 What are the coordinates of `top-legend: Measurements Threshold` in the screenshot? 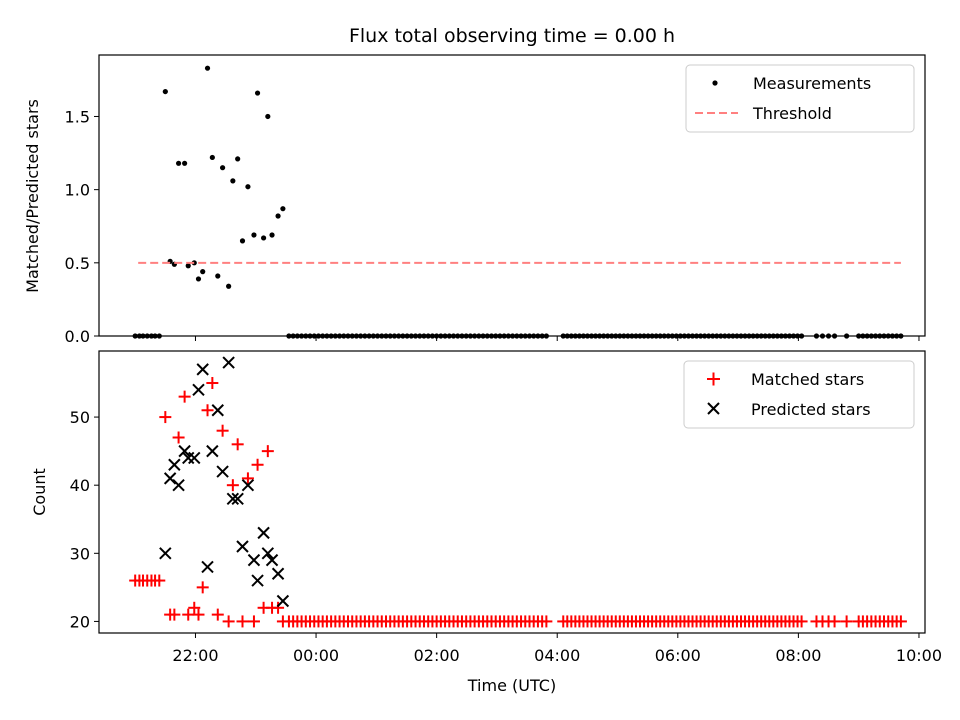 It's located at (800, 98).